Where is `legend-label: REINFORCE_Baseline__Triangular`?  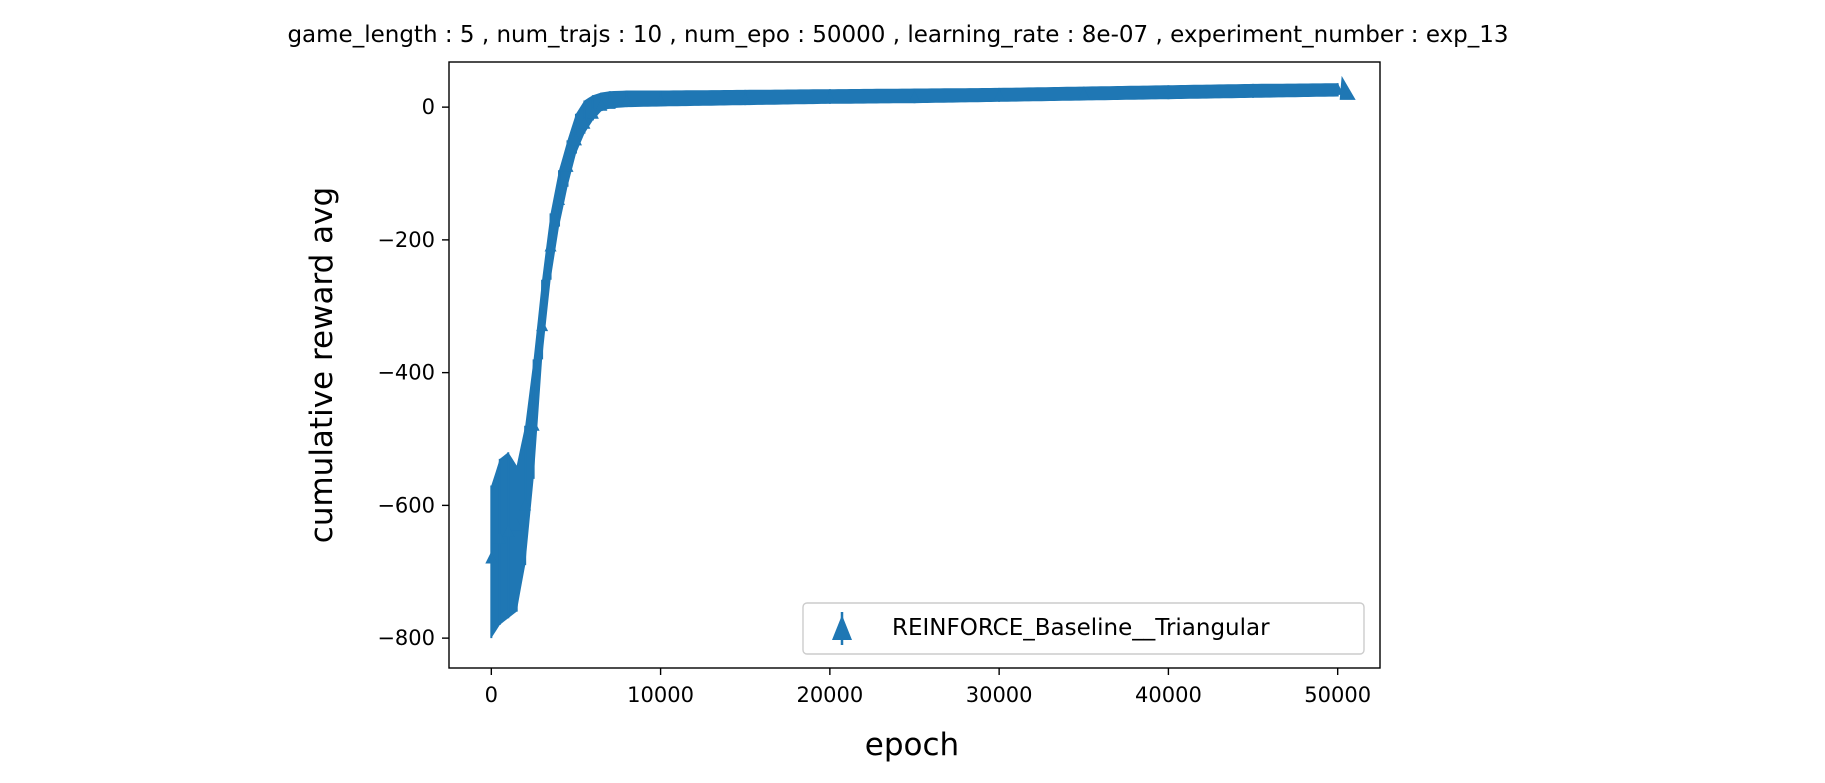
legend-label: REINFORCE_Baseline__Triangular is located at coordinates (1081, 628).